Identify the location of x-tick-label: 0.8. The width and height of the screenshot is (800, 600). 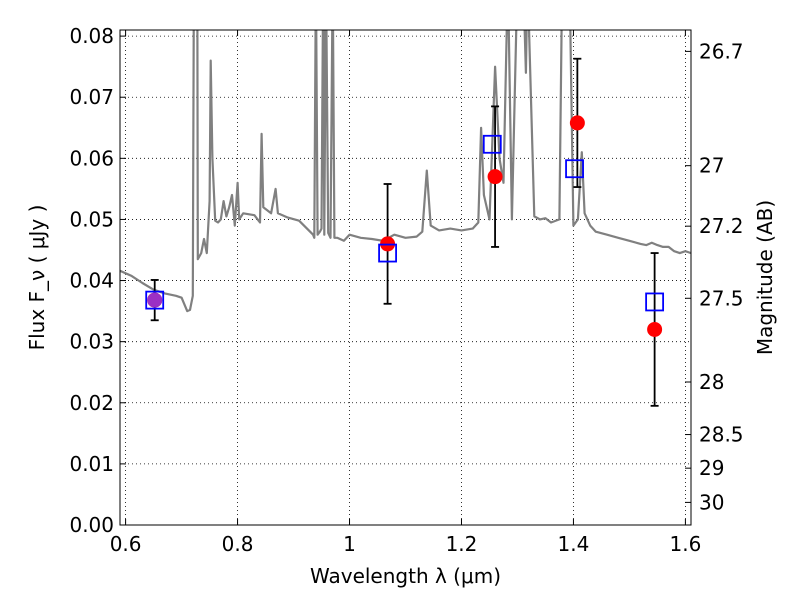
(238, 544).